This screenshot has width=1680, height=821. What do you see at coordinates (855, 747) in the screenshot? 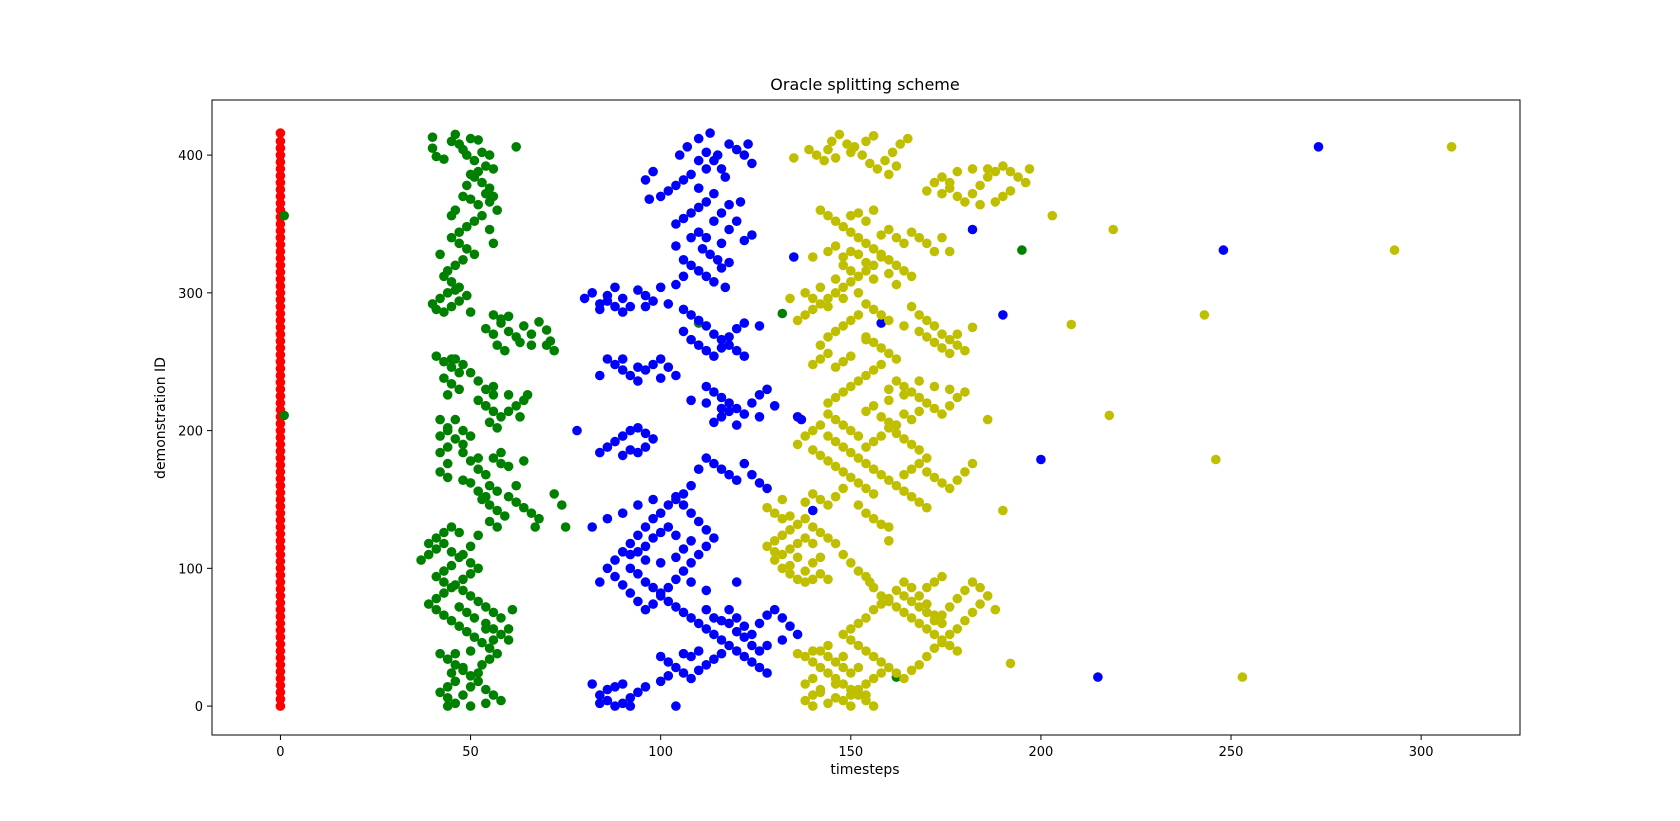
I see `x-axis: 0 50 100 150 200 250 300` at bounding box center [855, 747].